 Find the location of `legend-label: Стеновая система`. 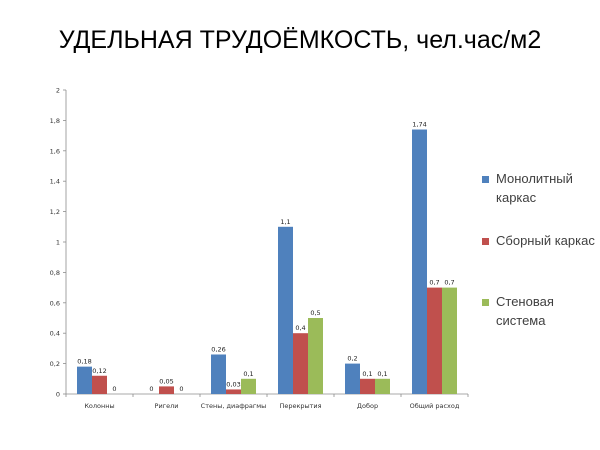

legend-label: Стеновая система is located at coordinates (525, 311).